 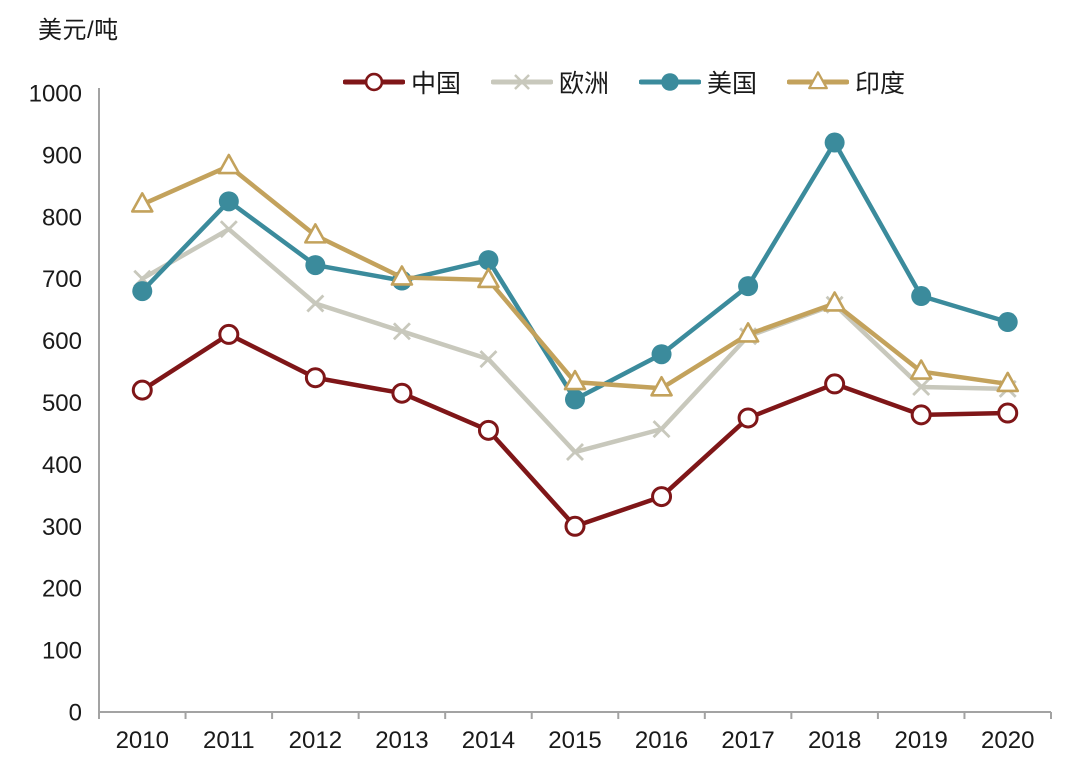 I want to click on y-tick-label: 100, so click(x=62, y=651).